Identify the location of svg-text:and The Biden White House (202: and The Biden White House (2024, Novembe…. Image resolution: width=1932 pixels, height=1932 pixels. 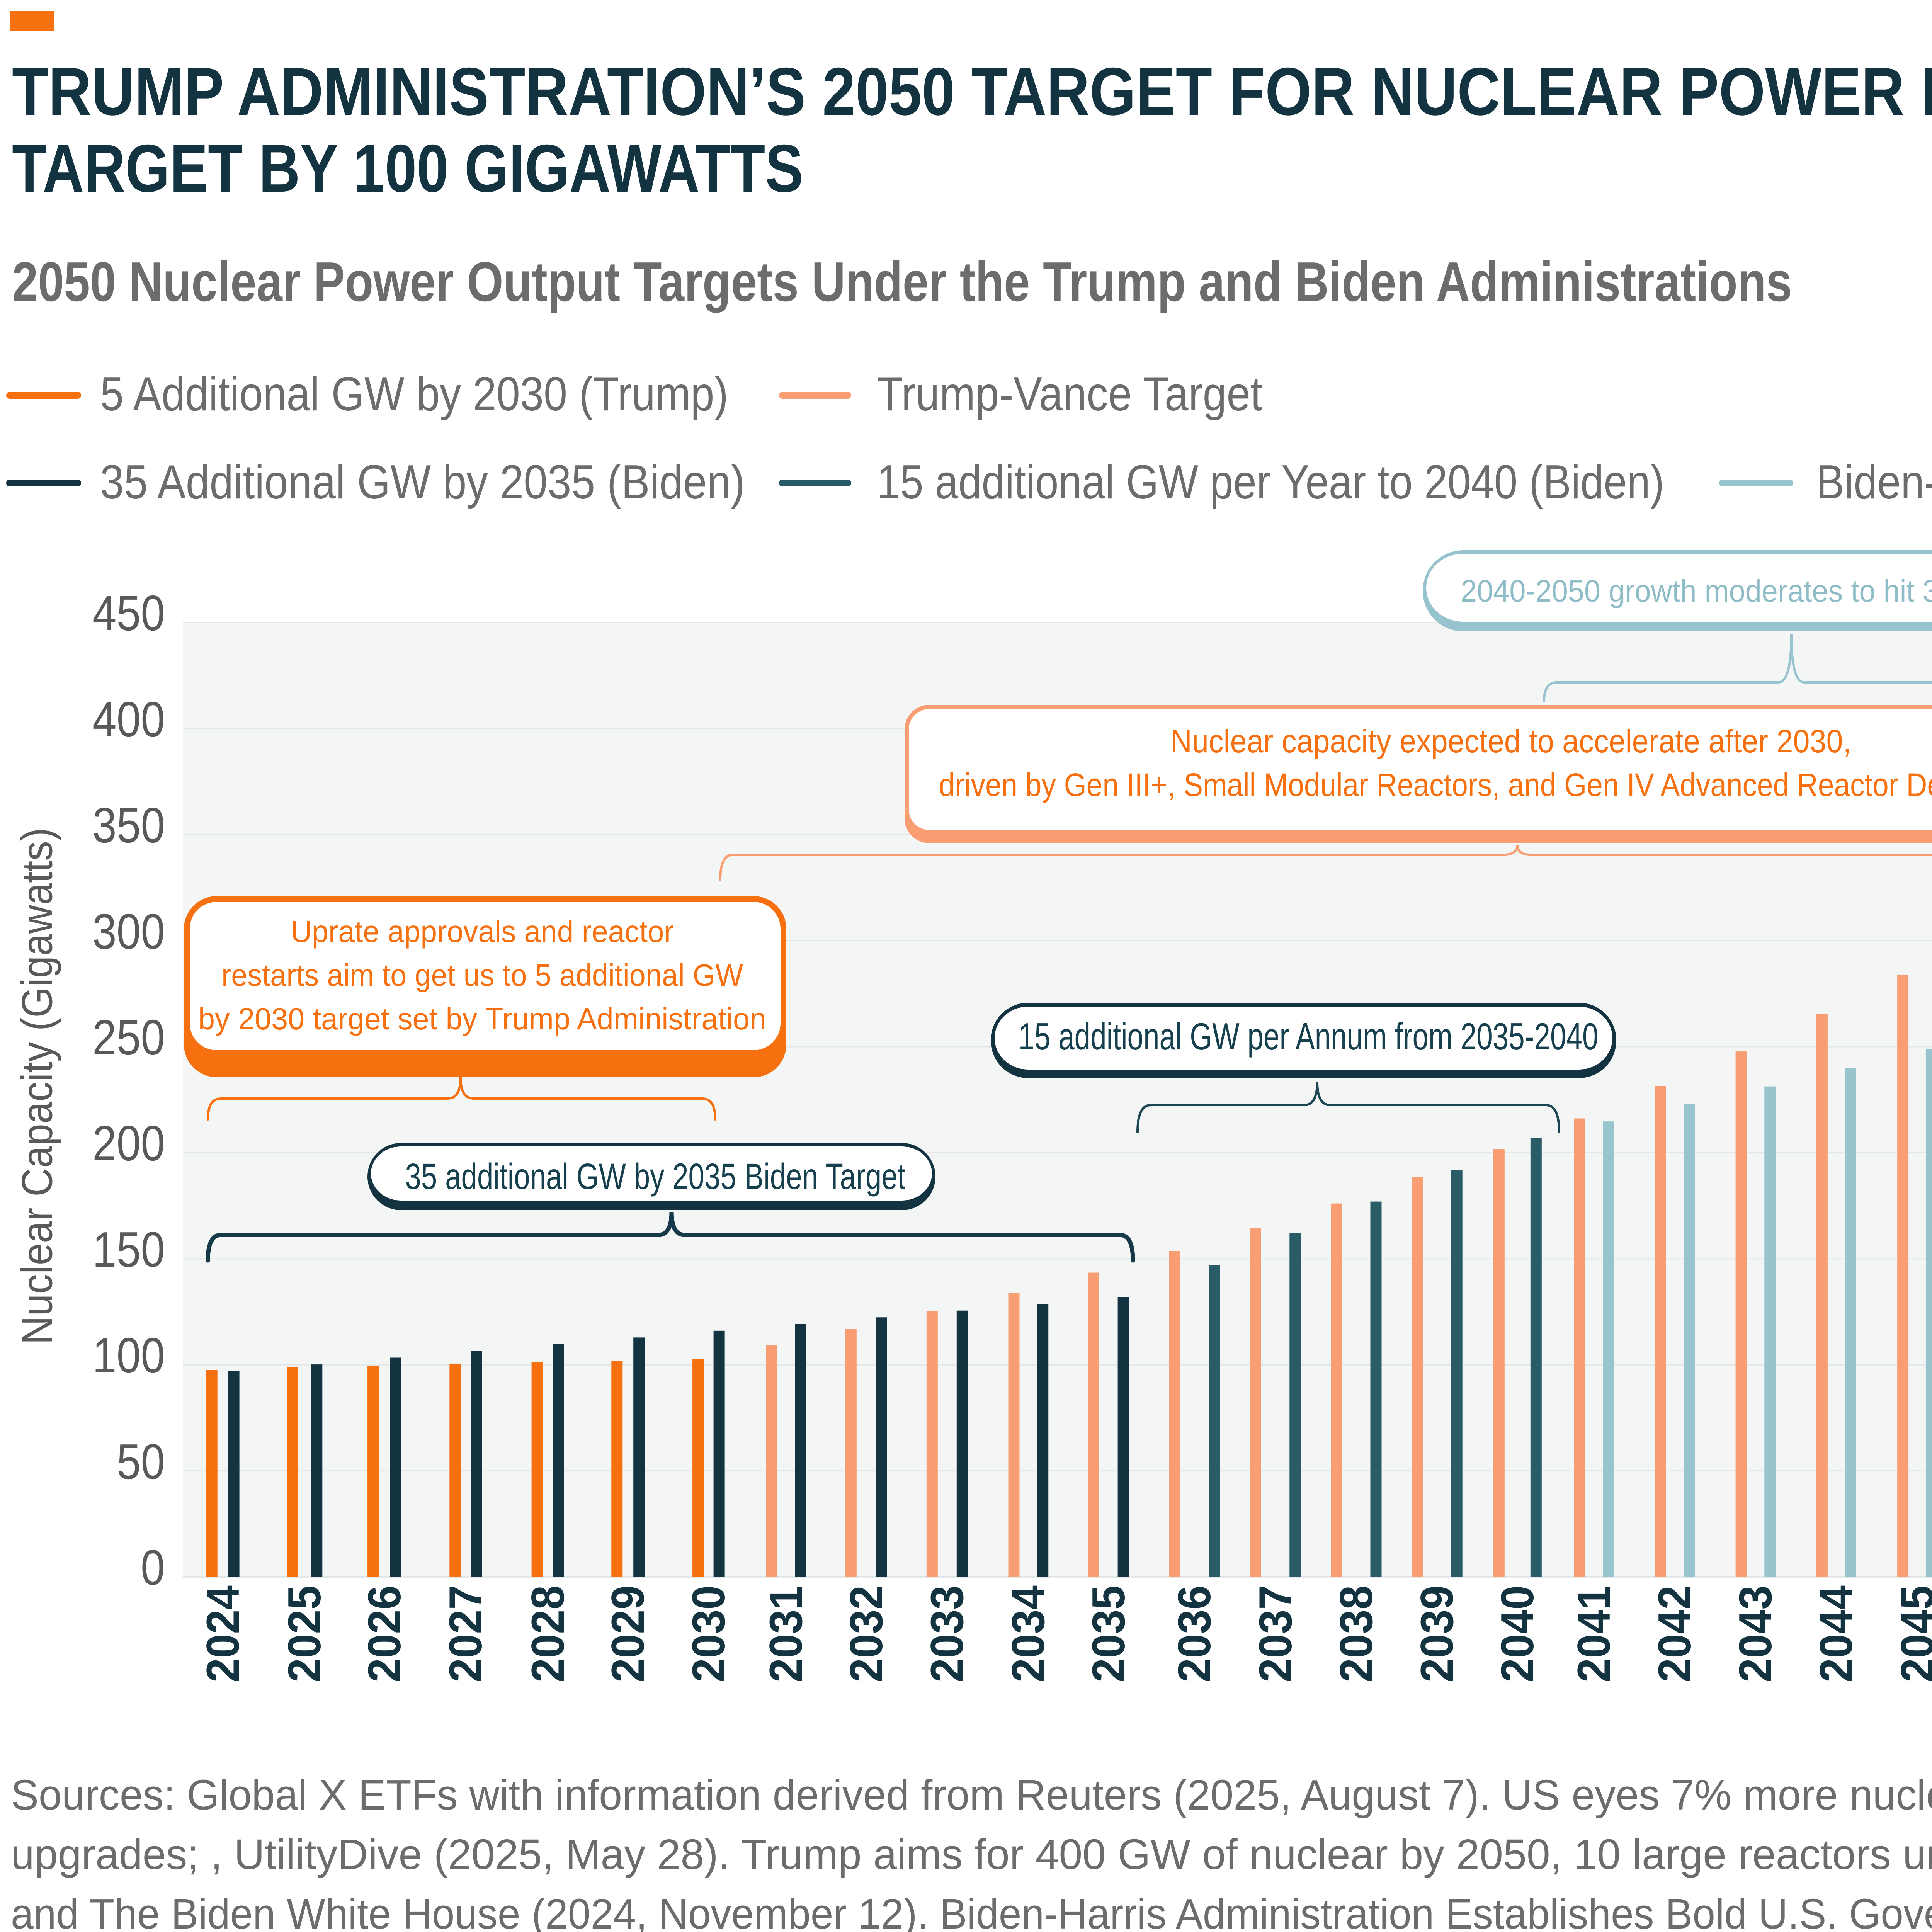
(971, 1911).